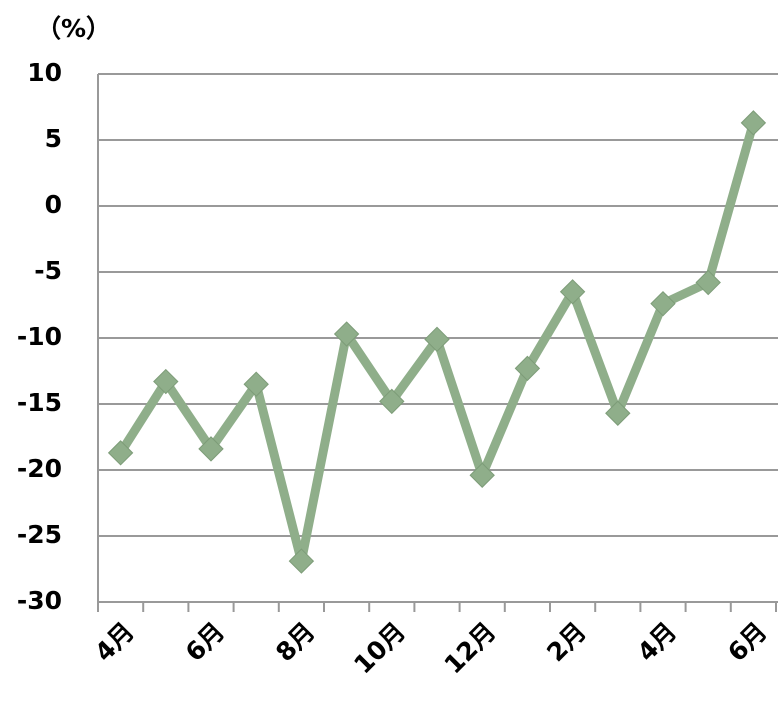 This screenshot has height=702, width=778. Describe the element at coordinates (295, 642) in the screenshot. I see `x-tick-label: 8月` at that location.